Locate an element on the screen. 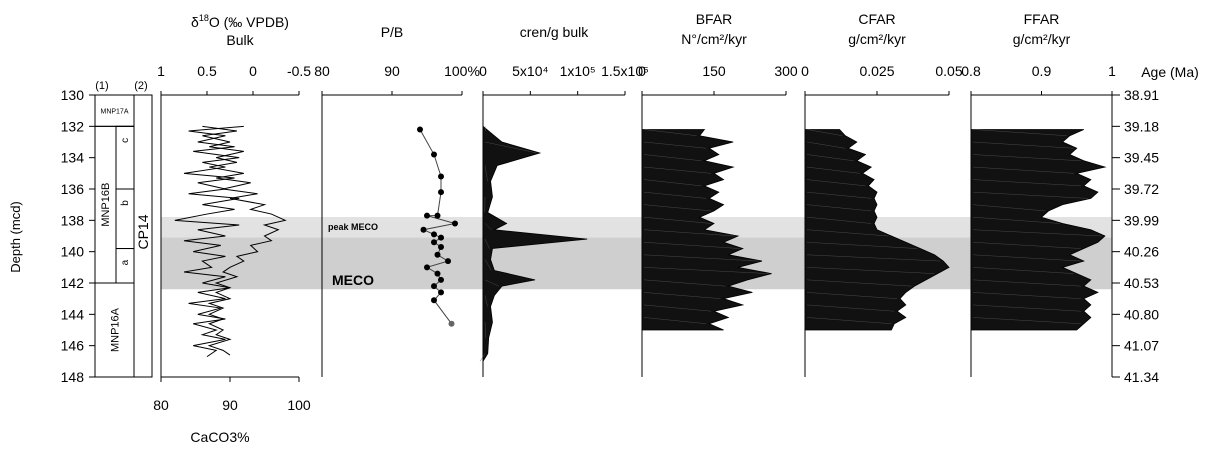 This screenshot has width=1219, height=450. x-tick-label: 1x10⁵ is located at coordinates (578, 71).